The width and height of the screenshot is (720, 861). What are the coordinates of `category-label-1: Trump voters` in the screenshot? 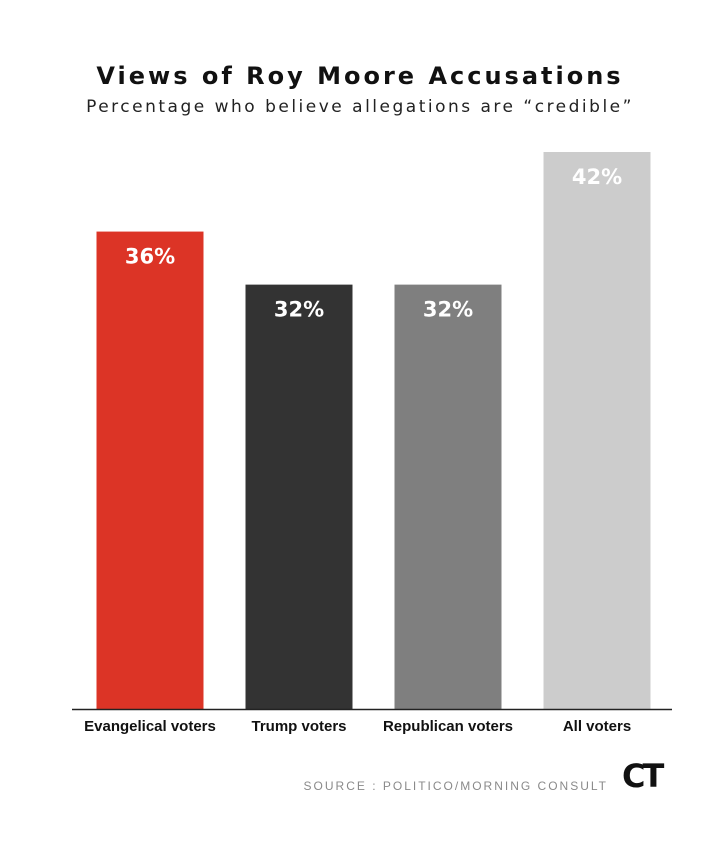 It's located at (298, 726).